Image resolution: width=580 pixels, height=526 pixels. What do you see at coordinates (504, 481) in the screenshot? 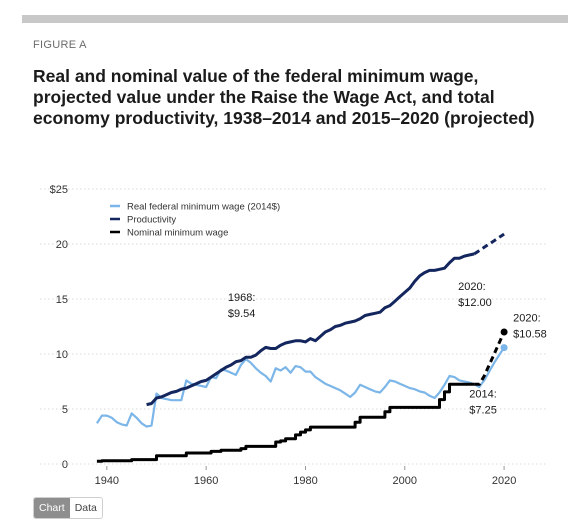
I see `x-tick-label: 2020` at bounding box center [504, 481].